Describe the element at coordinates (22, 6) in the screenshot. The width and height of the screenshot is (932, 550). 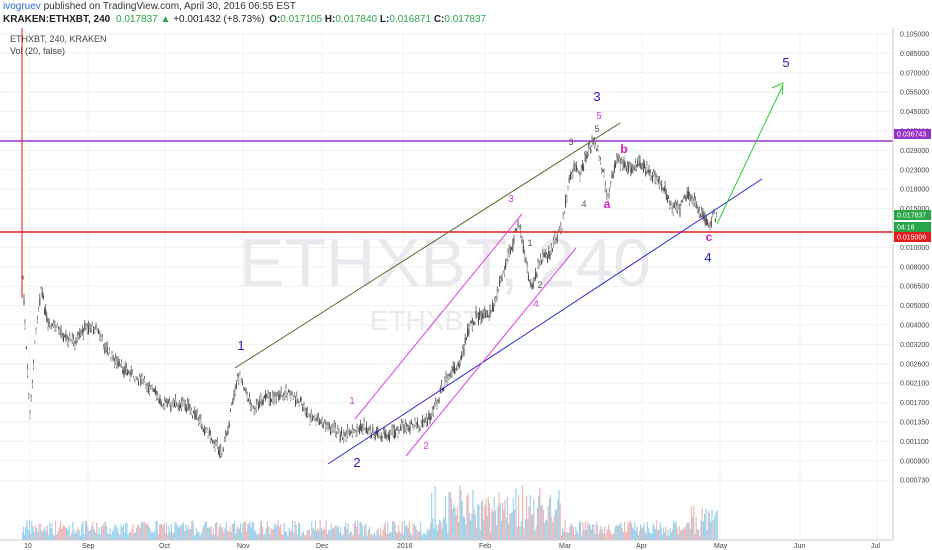
I see `author-link: ivogruev` at that location.